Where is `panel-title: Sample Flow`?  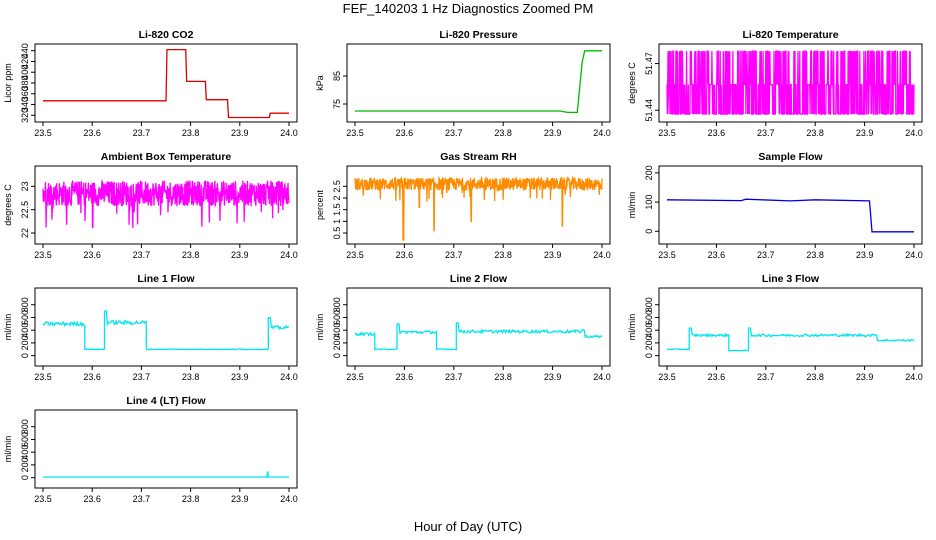
panel-title: Sample Flow is located at coordinates (790, 157).